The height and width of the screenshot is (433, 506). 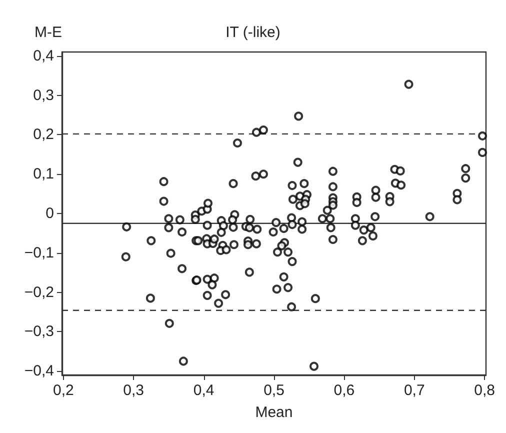 I want to click on y-tick-label: −0,1, so click(x=39, y=253).